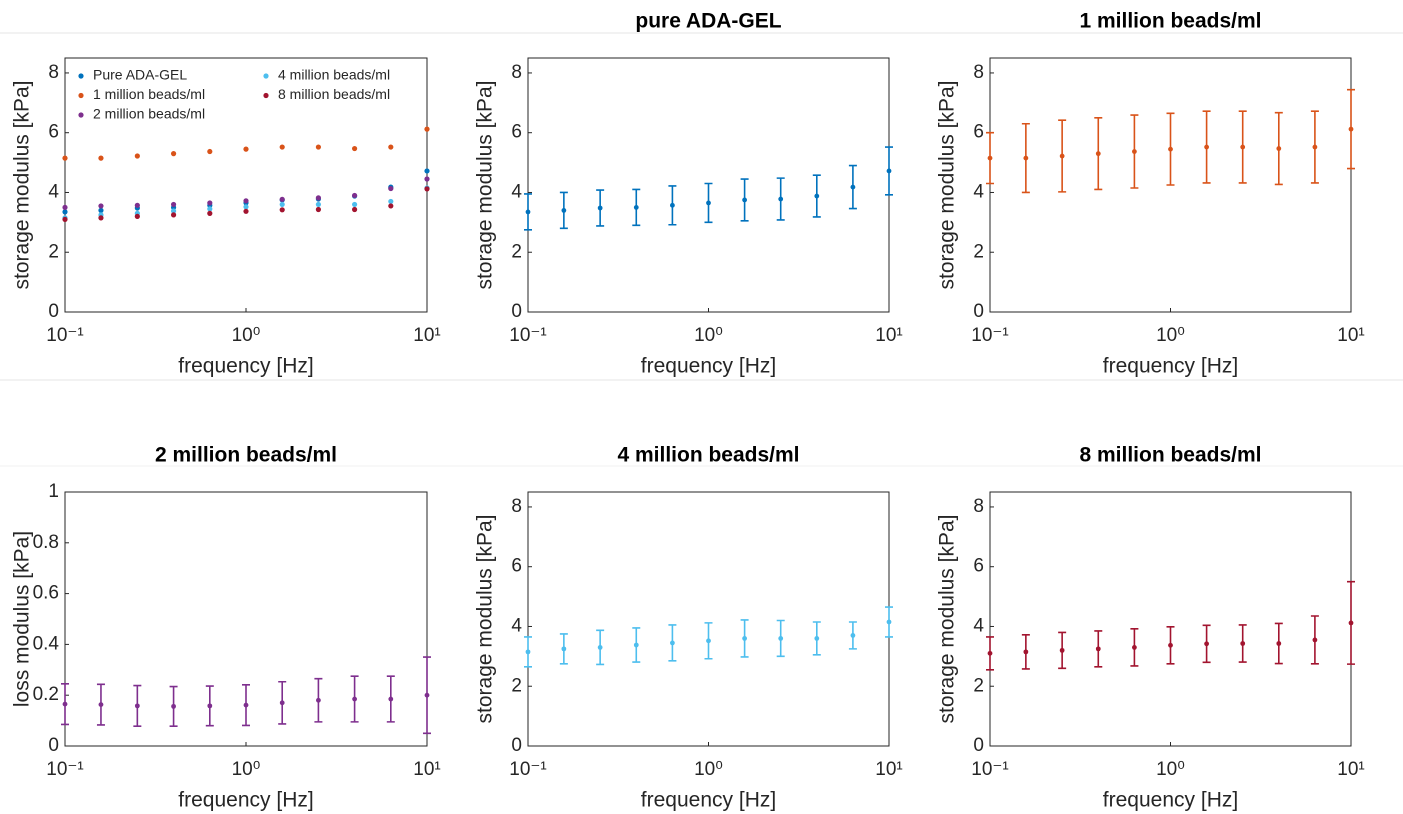  What do you see at coordinates (1170, 21) in the screenshot?
I see `panel-title: 1 million beads/ml` at bounding box center [1170, 21].